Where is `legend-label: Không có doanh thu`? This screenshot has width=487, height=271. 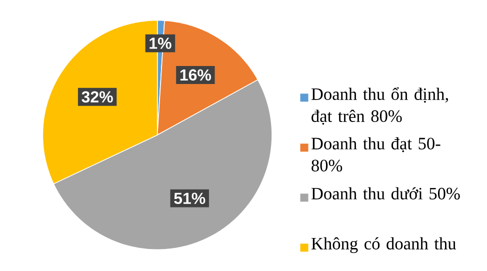
legend-label: Không có doanh thu is located at coordinates (383, 245).